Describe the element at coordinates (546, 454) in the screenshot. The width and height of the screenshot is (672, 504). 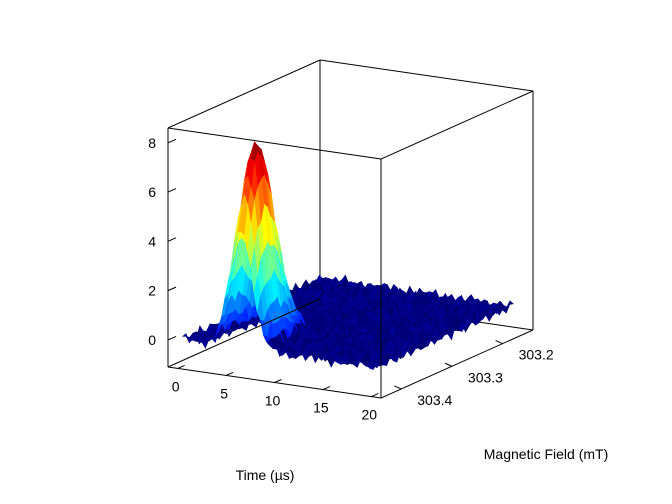
I see `y-axis-label: Magnetic Field (mT)` at that location.